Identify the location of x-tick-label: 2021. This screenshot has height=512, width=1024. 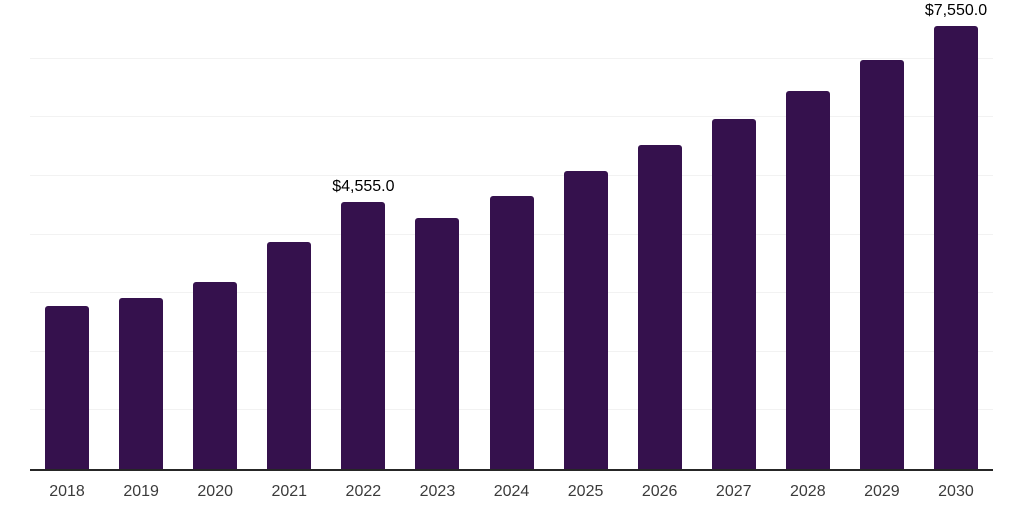
(289, 491).